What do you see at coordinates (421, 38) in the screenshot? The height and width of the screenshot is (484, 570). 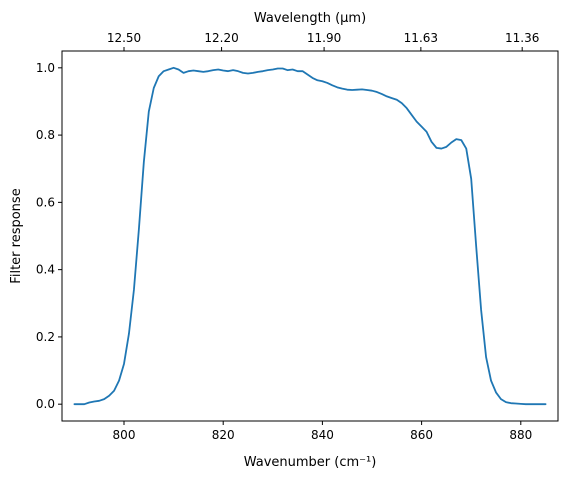 I see `top-x-tick-label: 11.63` at bounding box center [421, 38].